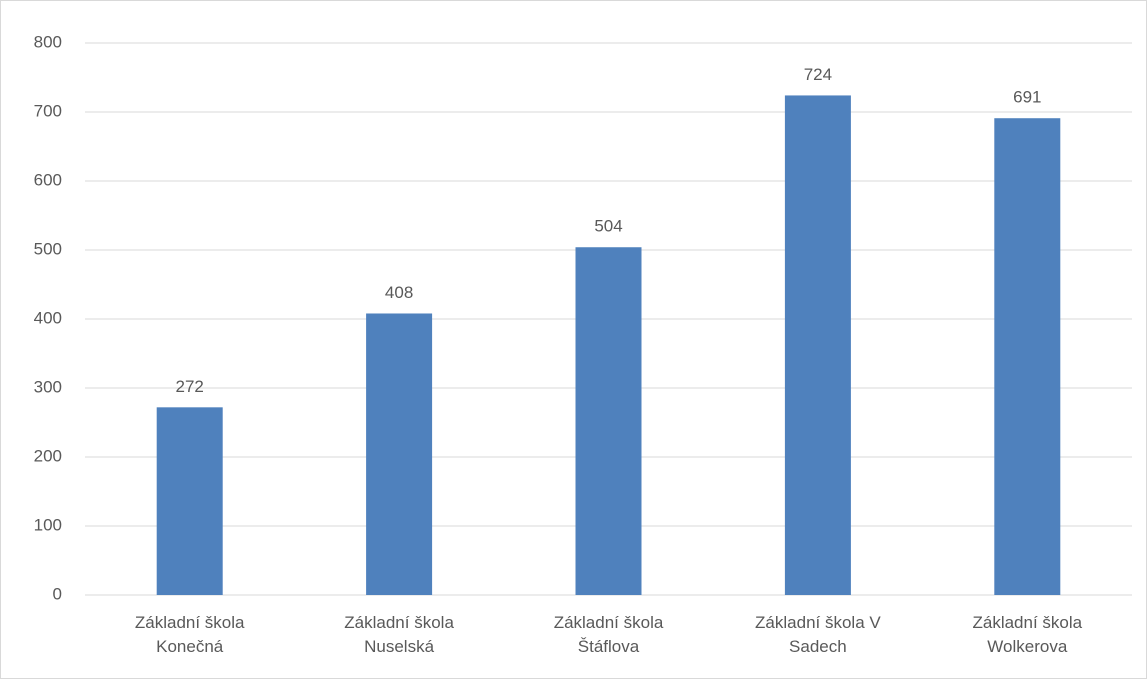 The height and width of the screenshot is (679, 1147). I want to click on y-tick-label: 800, so click(48, 41).